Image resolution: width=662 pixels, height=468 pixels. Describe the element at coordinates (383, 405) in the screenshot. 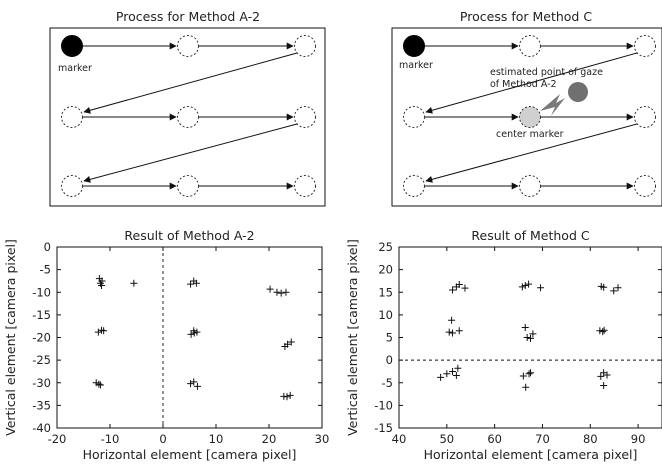

I see `c-ytick-label: -10` at that location.